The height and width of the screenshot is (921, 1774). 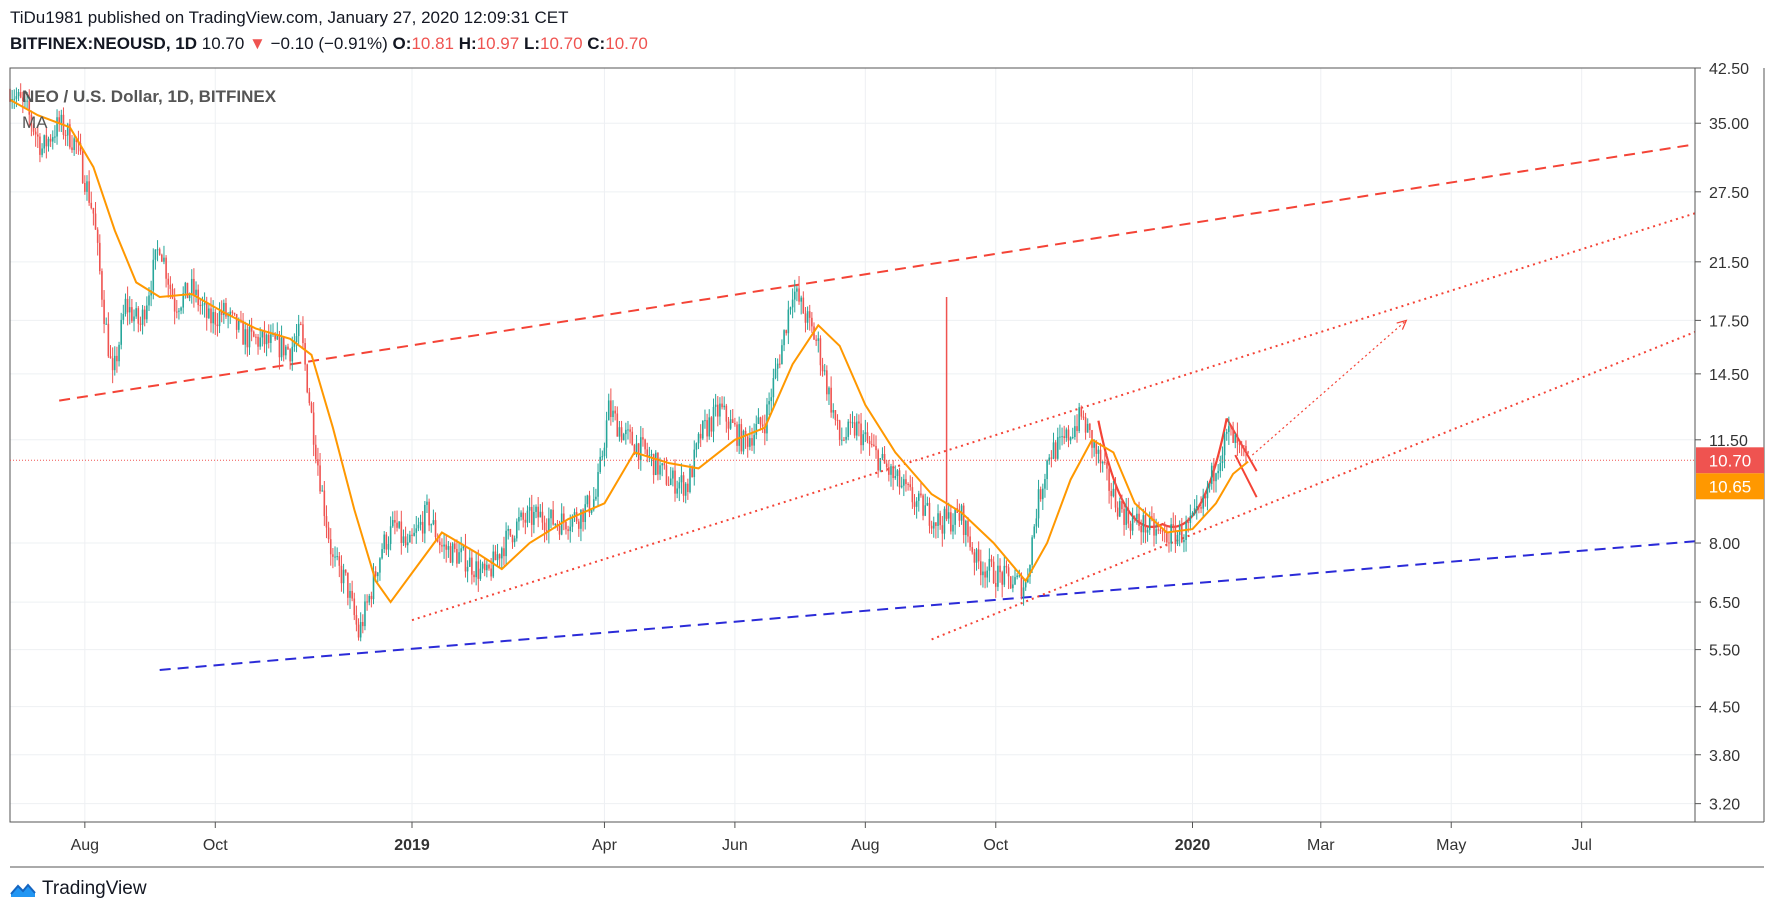 What do you see at coordinates (329, 43) in the screenshot?
I see `price-change: −0.10 (−0.91%)` at bounding box center [329, 43].